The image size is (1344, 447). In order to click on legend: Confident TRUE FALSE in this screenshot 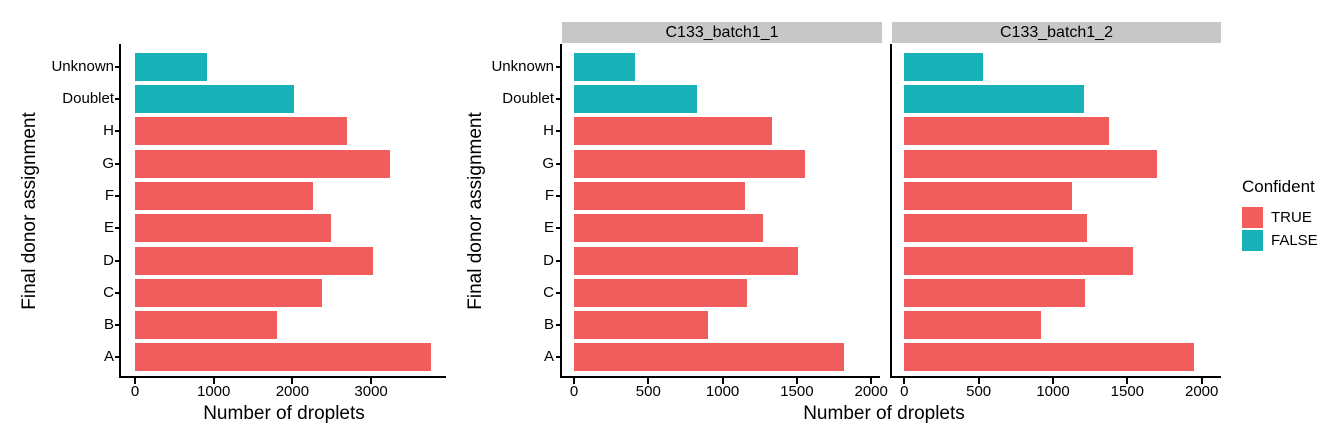, I will do `click(1280, 215)`.